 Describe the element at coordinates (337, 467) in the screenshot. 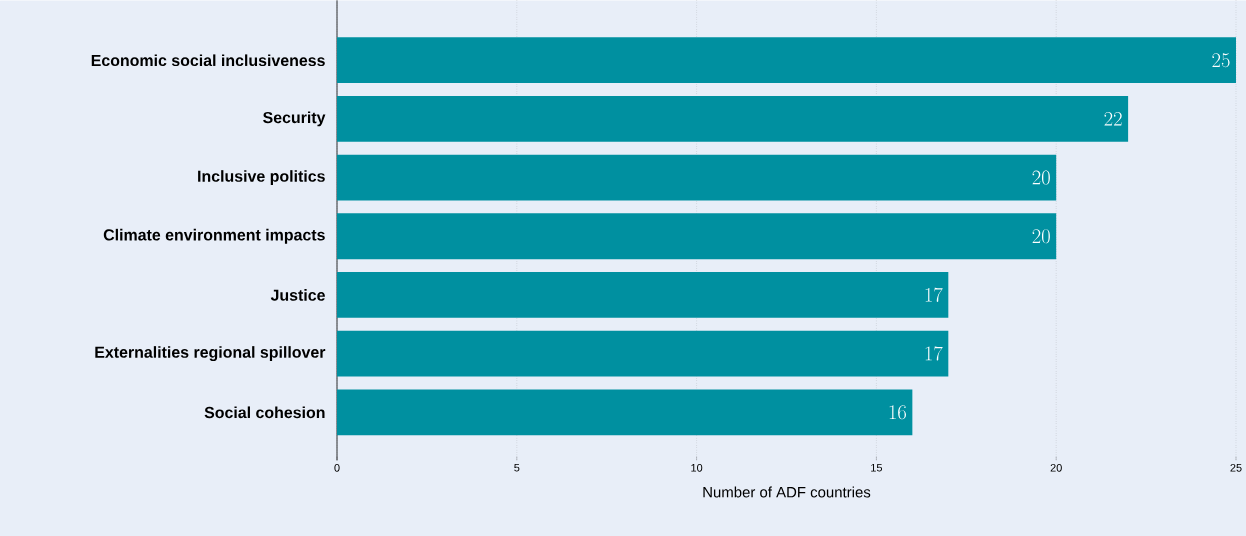

I see `x-tick-label: 0` at that location.